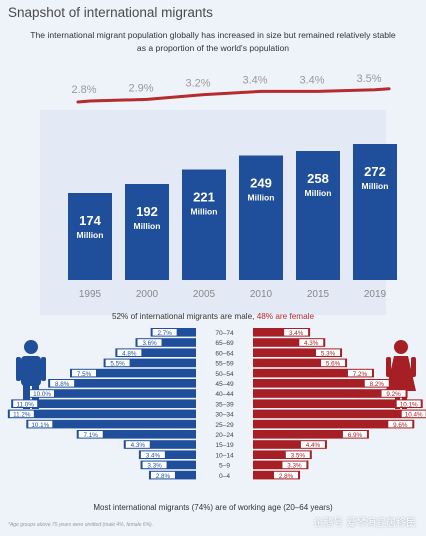  What do you see at coordinates (375, 294) in the screenshot?
I see `year-tick-label: 2019` at bounding box center [375, 294].